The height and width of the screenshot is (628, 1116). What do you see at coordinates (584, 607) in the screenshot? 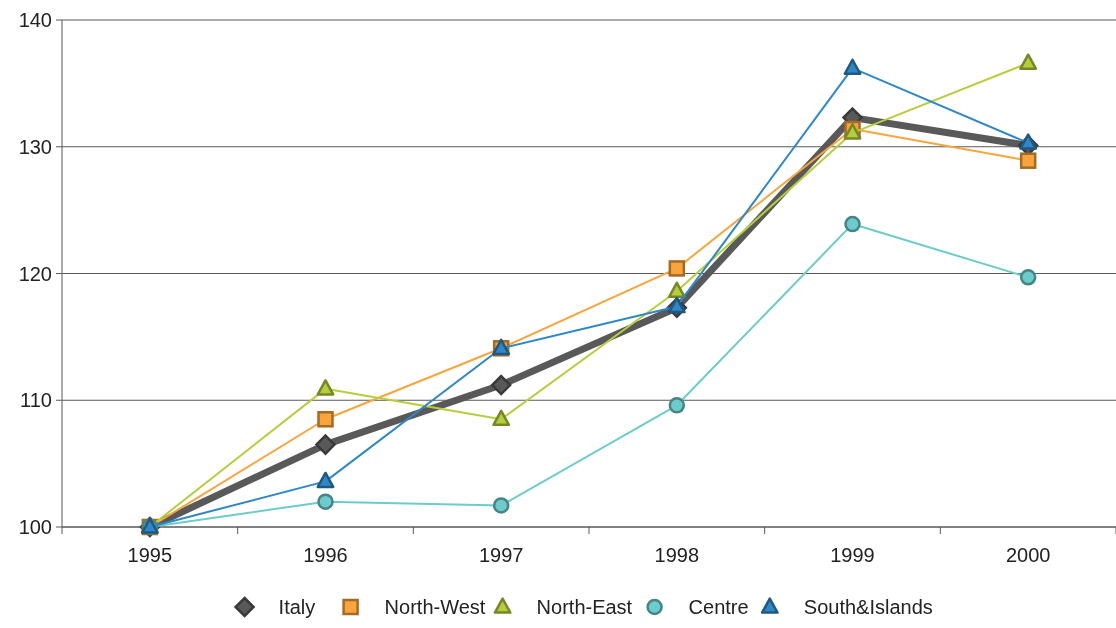
I see `legend-label: North-East` at bounding box center [584, 607].